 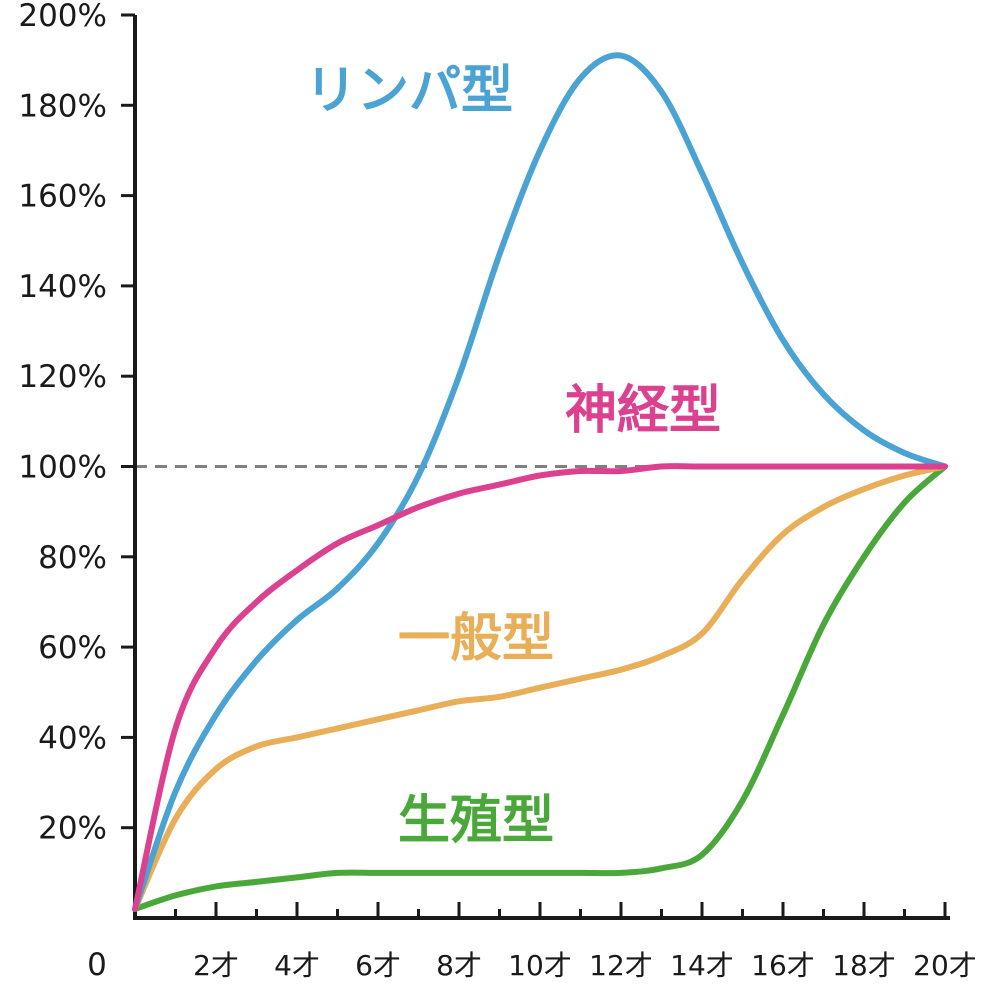 I want to click on y-tick-label: 200%, so click(x=62, y=17).